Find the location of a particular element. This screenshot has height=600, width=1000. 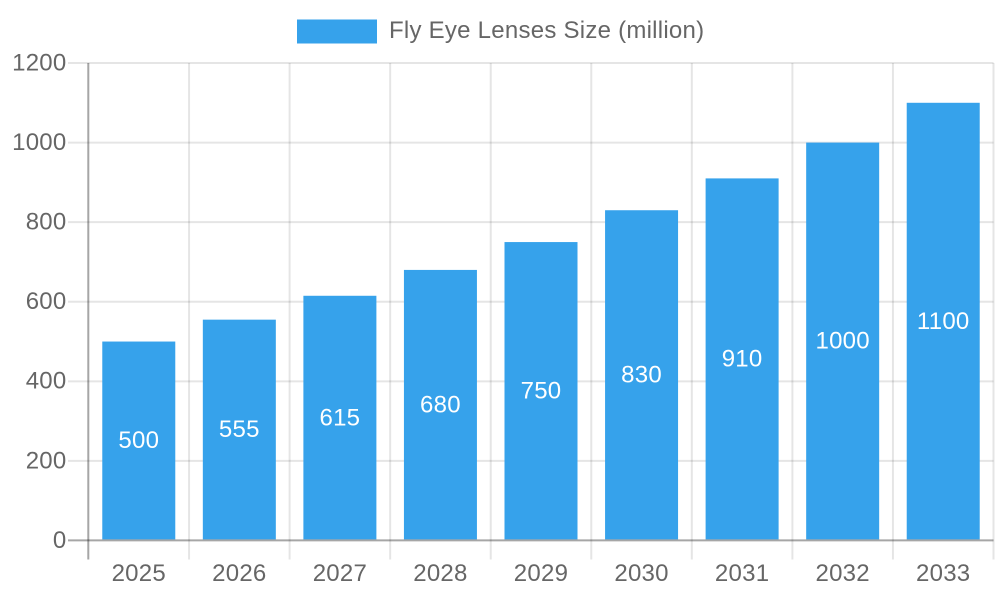

svg-text: 910 is located at coordinates (742, 359).